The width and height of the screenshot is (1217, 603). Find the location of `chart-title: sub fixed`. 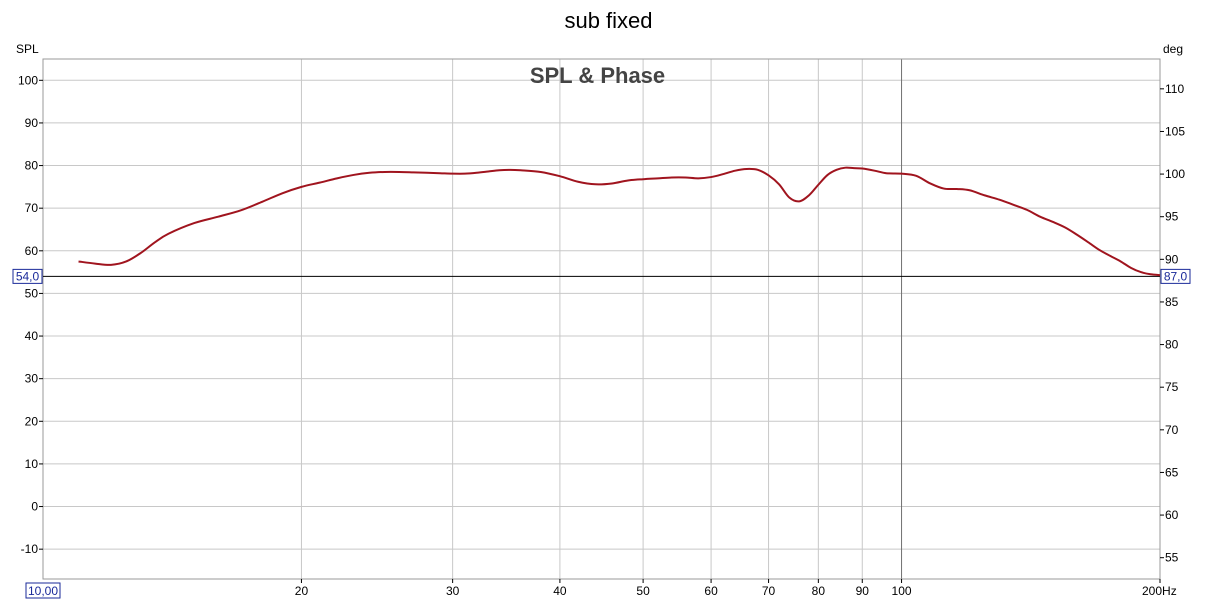

chart-title: sub fixed is located at coordinates (608, 20).